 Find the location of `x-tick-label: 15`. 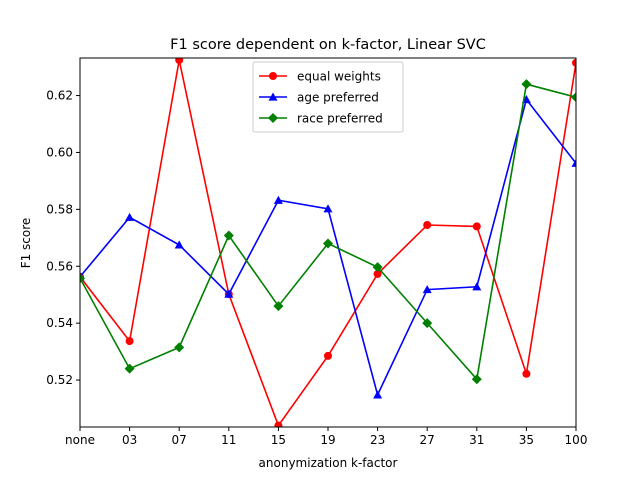

x-tick-label: 15 is located at coordinates (278, 440).